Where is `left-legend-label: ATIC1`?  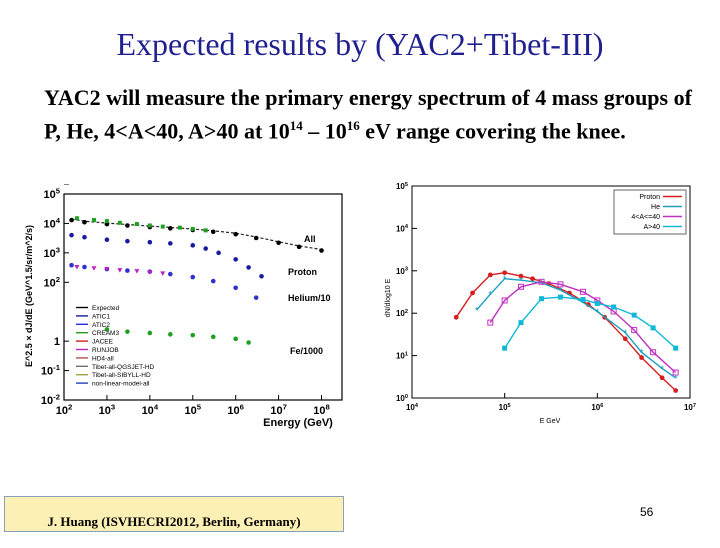
left-legend-label: ATIC1 is located at coordinates (101, 316).